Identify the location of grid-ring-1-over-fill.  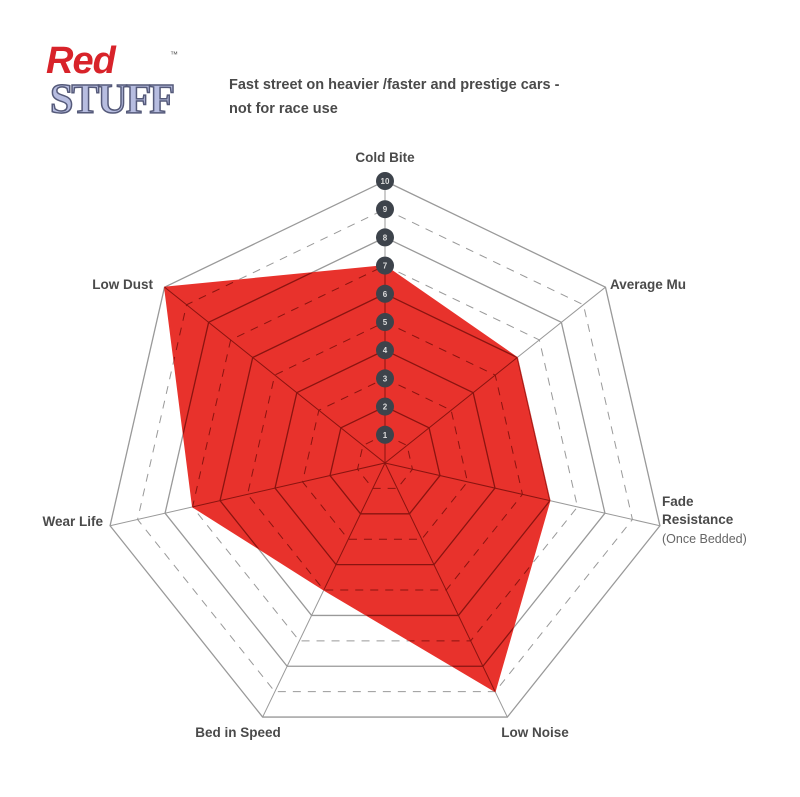
(385, 461).